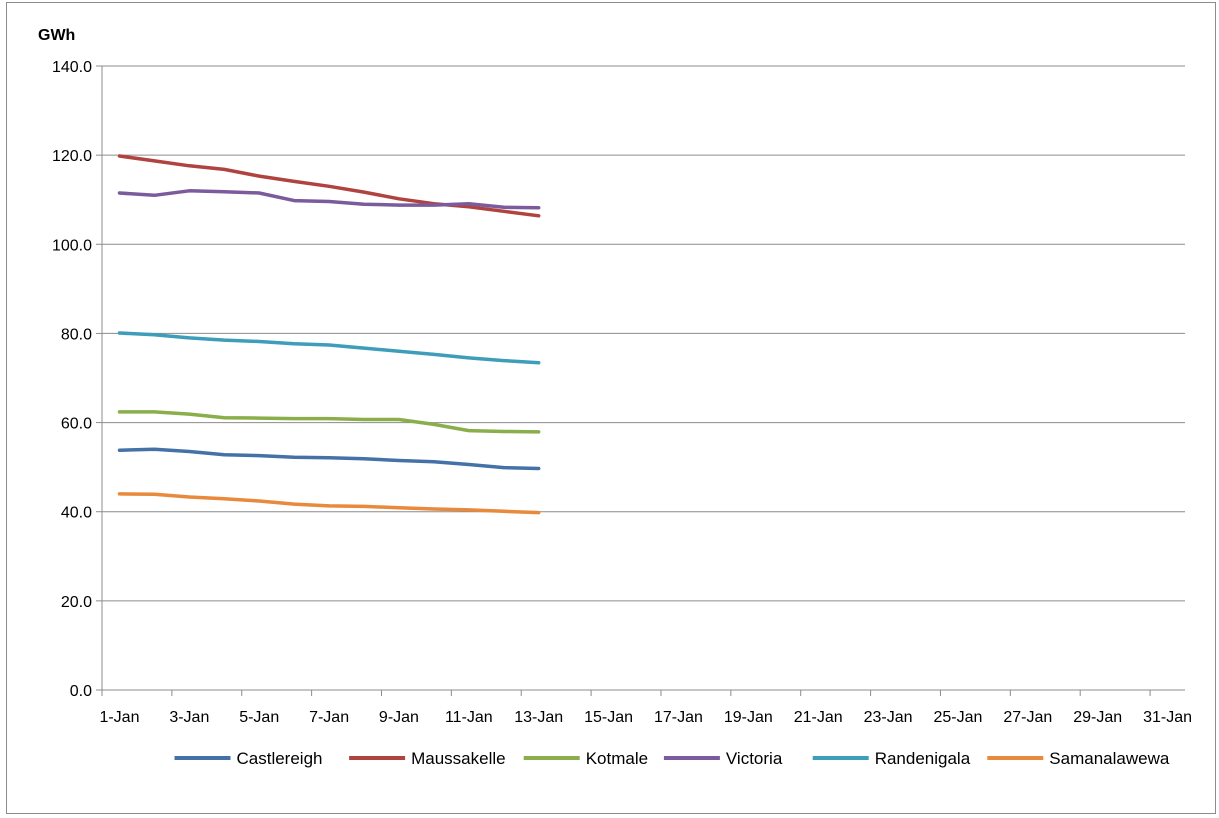 This screenshot has width=1219, height=818. What do you see at coordinates (76, 513) in the screenshot?
I see `y-tick-label: 40.0` at bounding box center [76, 513].